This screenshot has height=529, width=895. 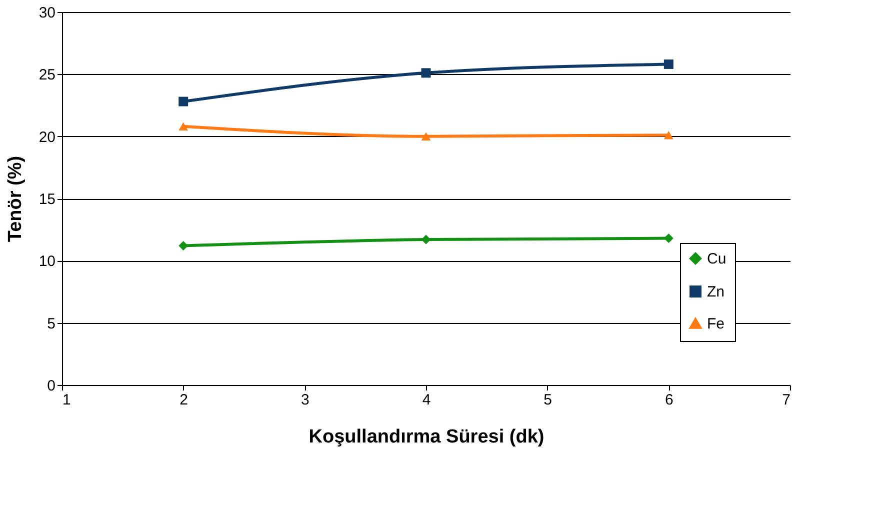 I want to click on y-tick-label: 20, so click(x=47, y=137).